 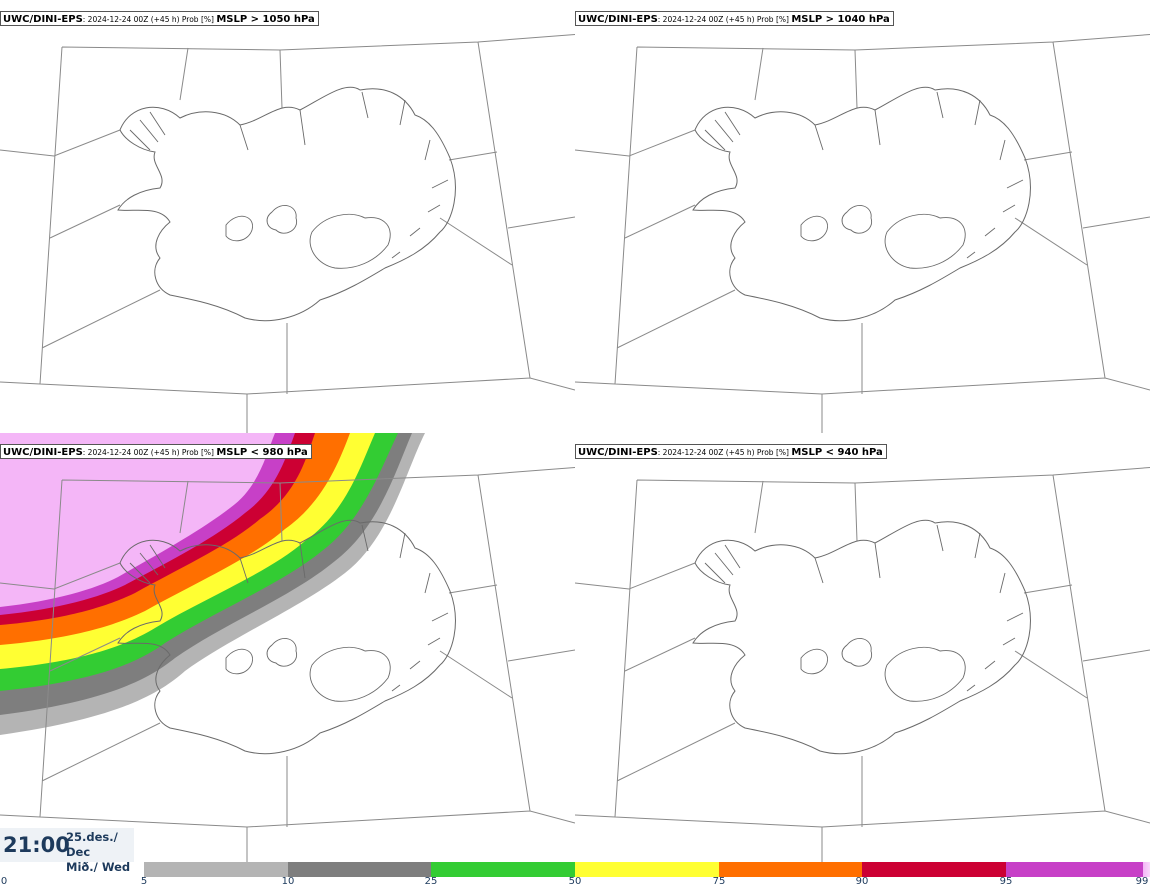 I want to click on colorbar-tick-label: 50, so click(x=575, y=881).